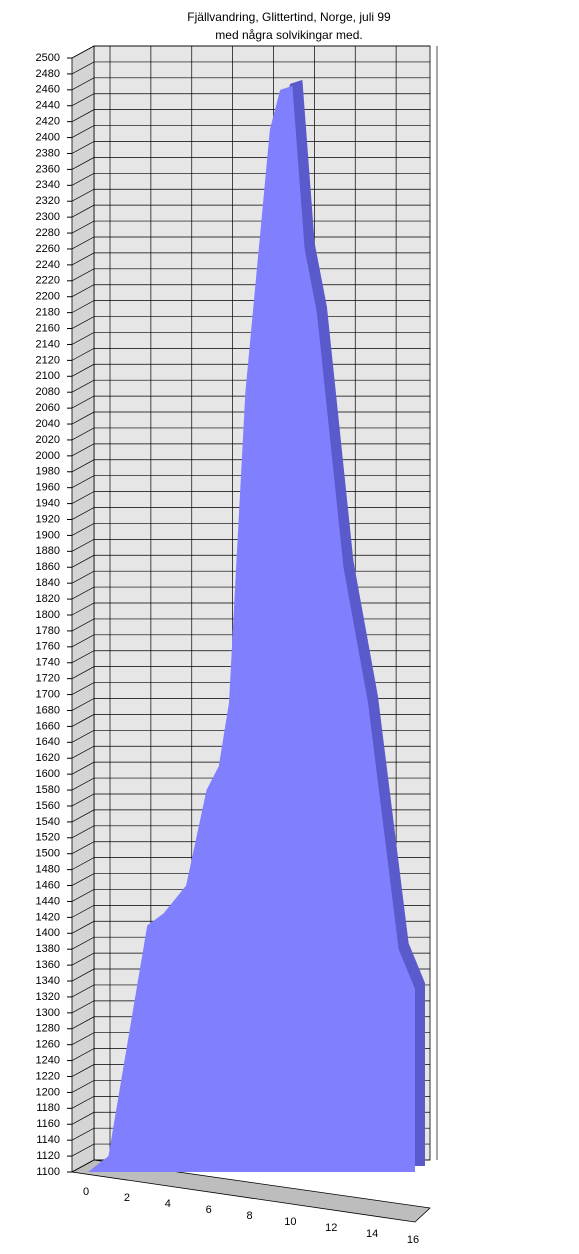 Image resolution: width=579 pixels, height=1254 pixels. Describe the element at coordinates (127, 1198) in the screenshot. I see `x-tick-label: 2` at that location.